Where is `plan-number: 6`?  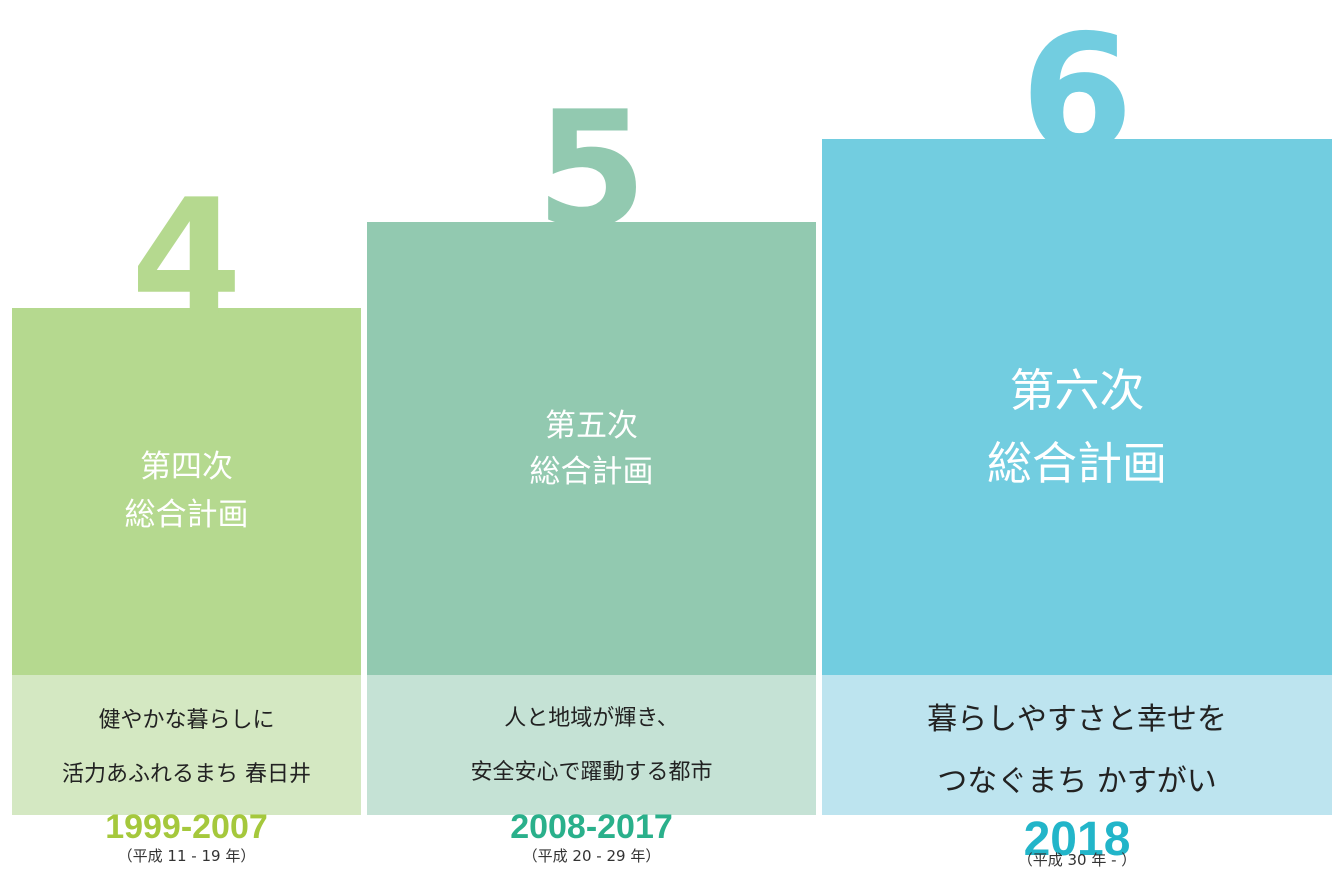
plan-number: 6 is located at coordinates (1077, 95).